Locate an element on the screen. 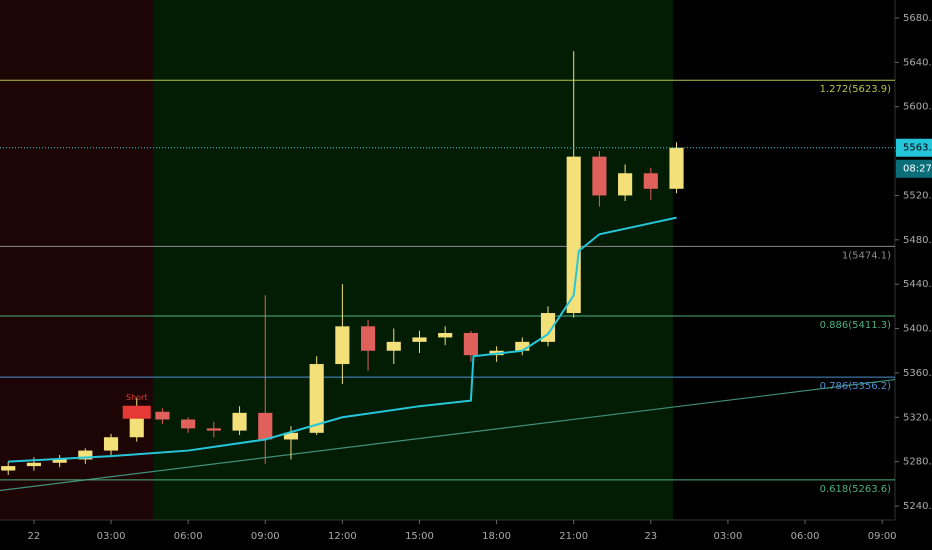  countdown-label: 08:27 is located at coordinates (917, 169).